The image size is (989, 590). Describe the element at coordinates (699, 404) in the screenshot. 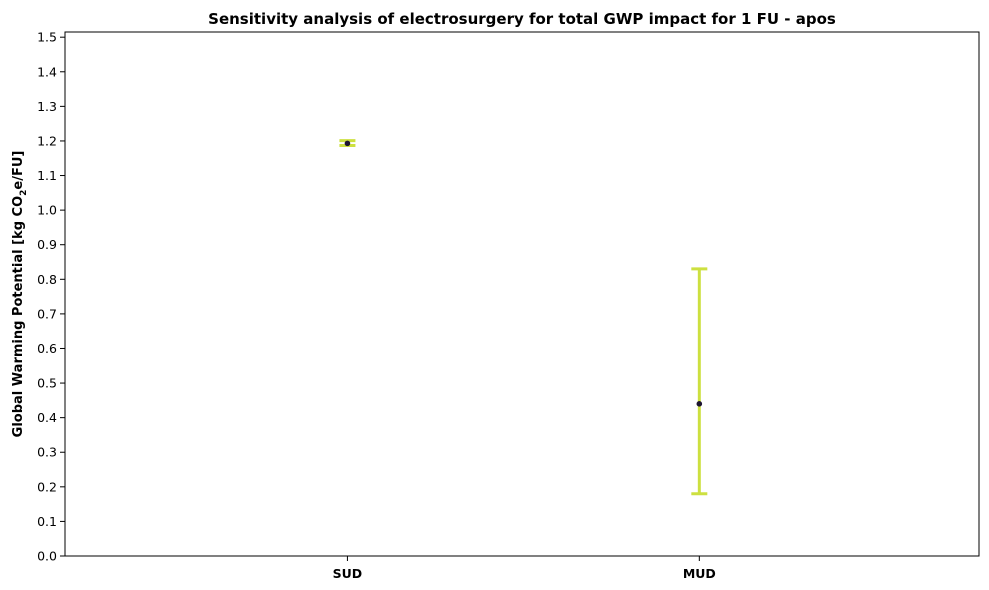

I see `data-point-mud` at that location.